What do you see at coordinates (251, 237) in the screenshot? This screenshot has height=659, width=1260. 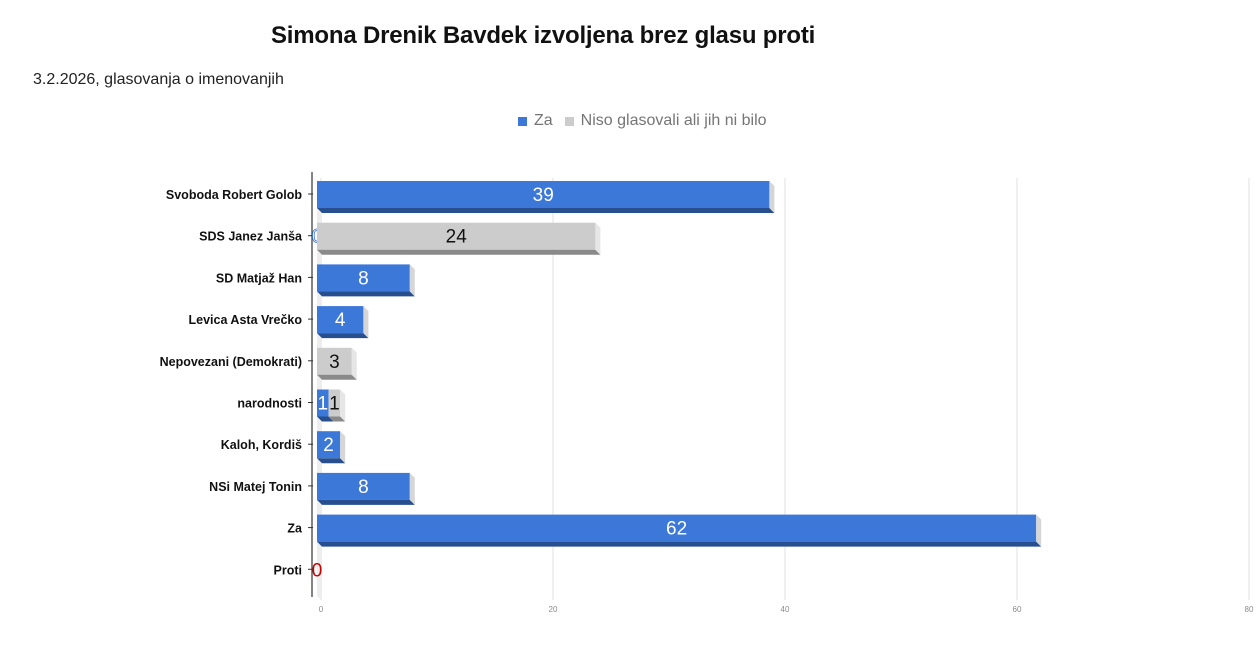 I see `category-label-1: SDS Janez Janša` at bounding box center [251, 237].